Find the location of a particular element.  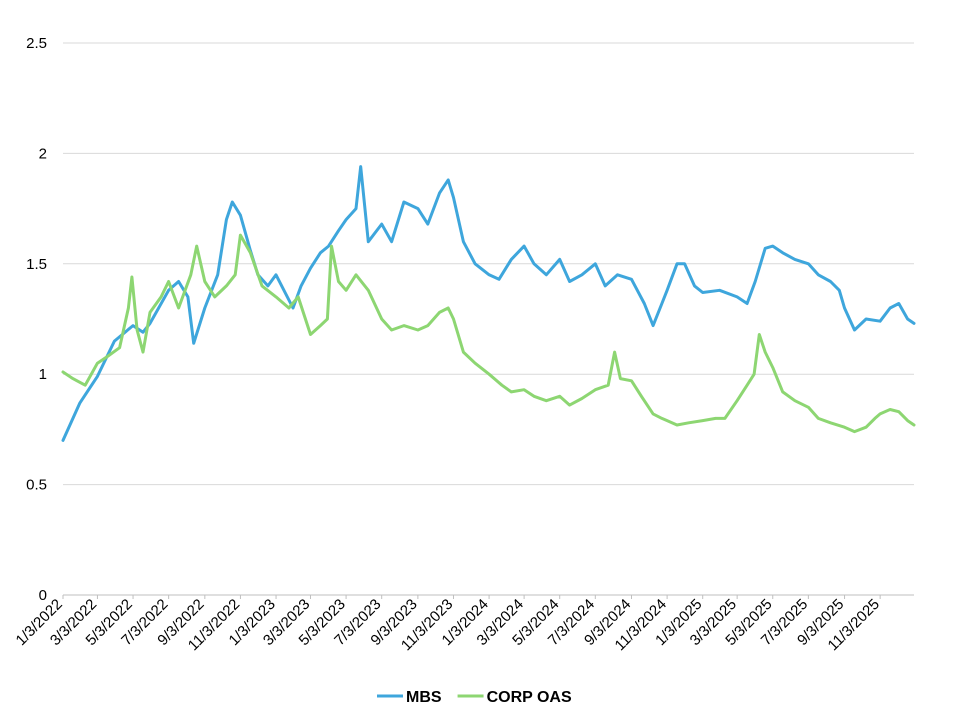

y-tick-label: 0.5 is located at coordinates (36, 485).